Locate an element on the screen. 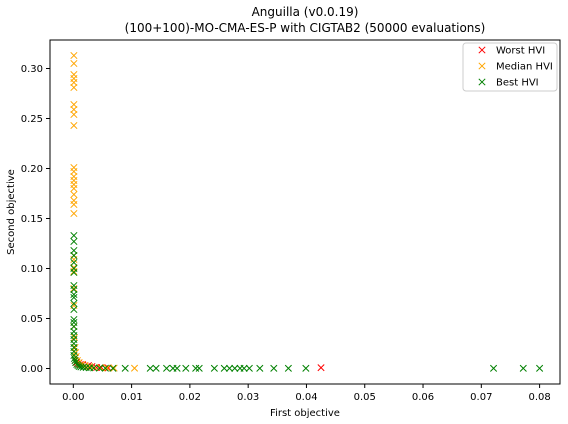 Image resolution: width=568 pixels, height=424 pixels. x-tick-label: 0.05 is located at coordinates (365, 397).